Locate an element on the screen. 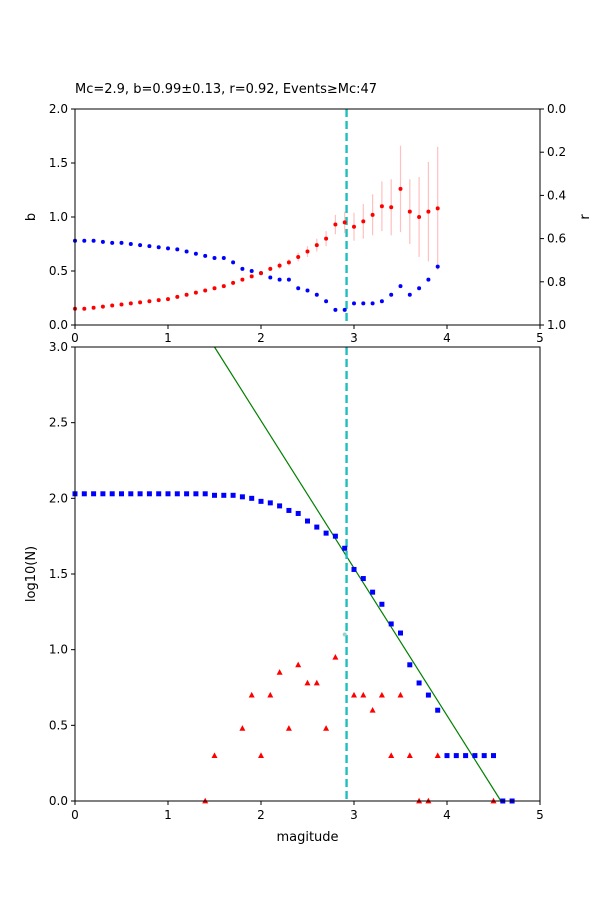 The height and width of the screenshot is (900, 600). y-right-tick-label: 0.4 is located at coordinates (556, 195).